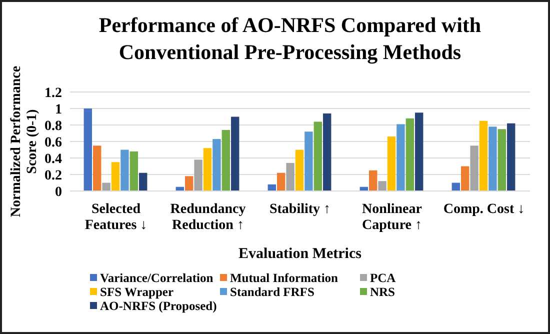 This screenshot has height=334, width=550. I want to click on legend-label: NRS, so click(383, 292).